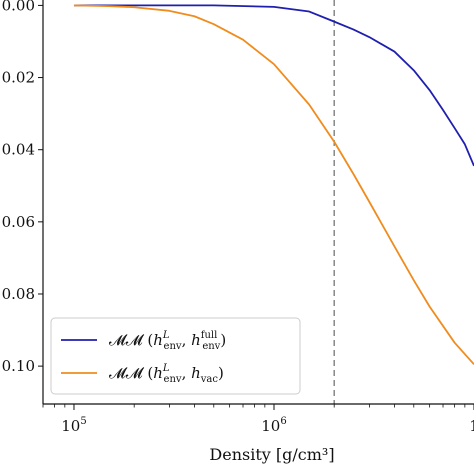  I want to click on x-tick-label: 10⁶, so click(273, 425).